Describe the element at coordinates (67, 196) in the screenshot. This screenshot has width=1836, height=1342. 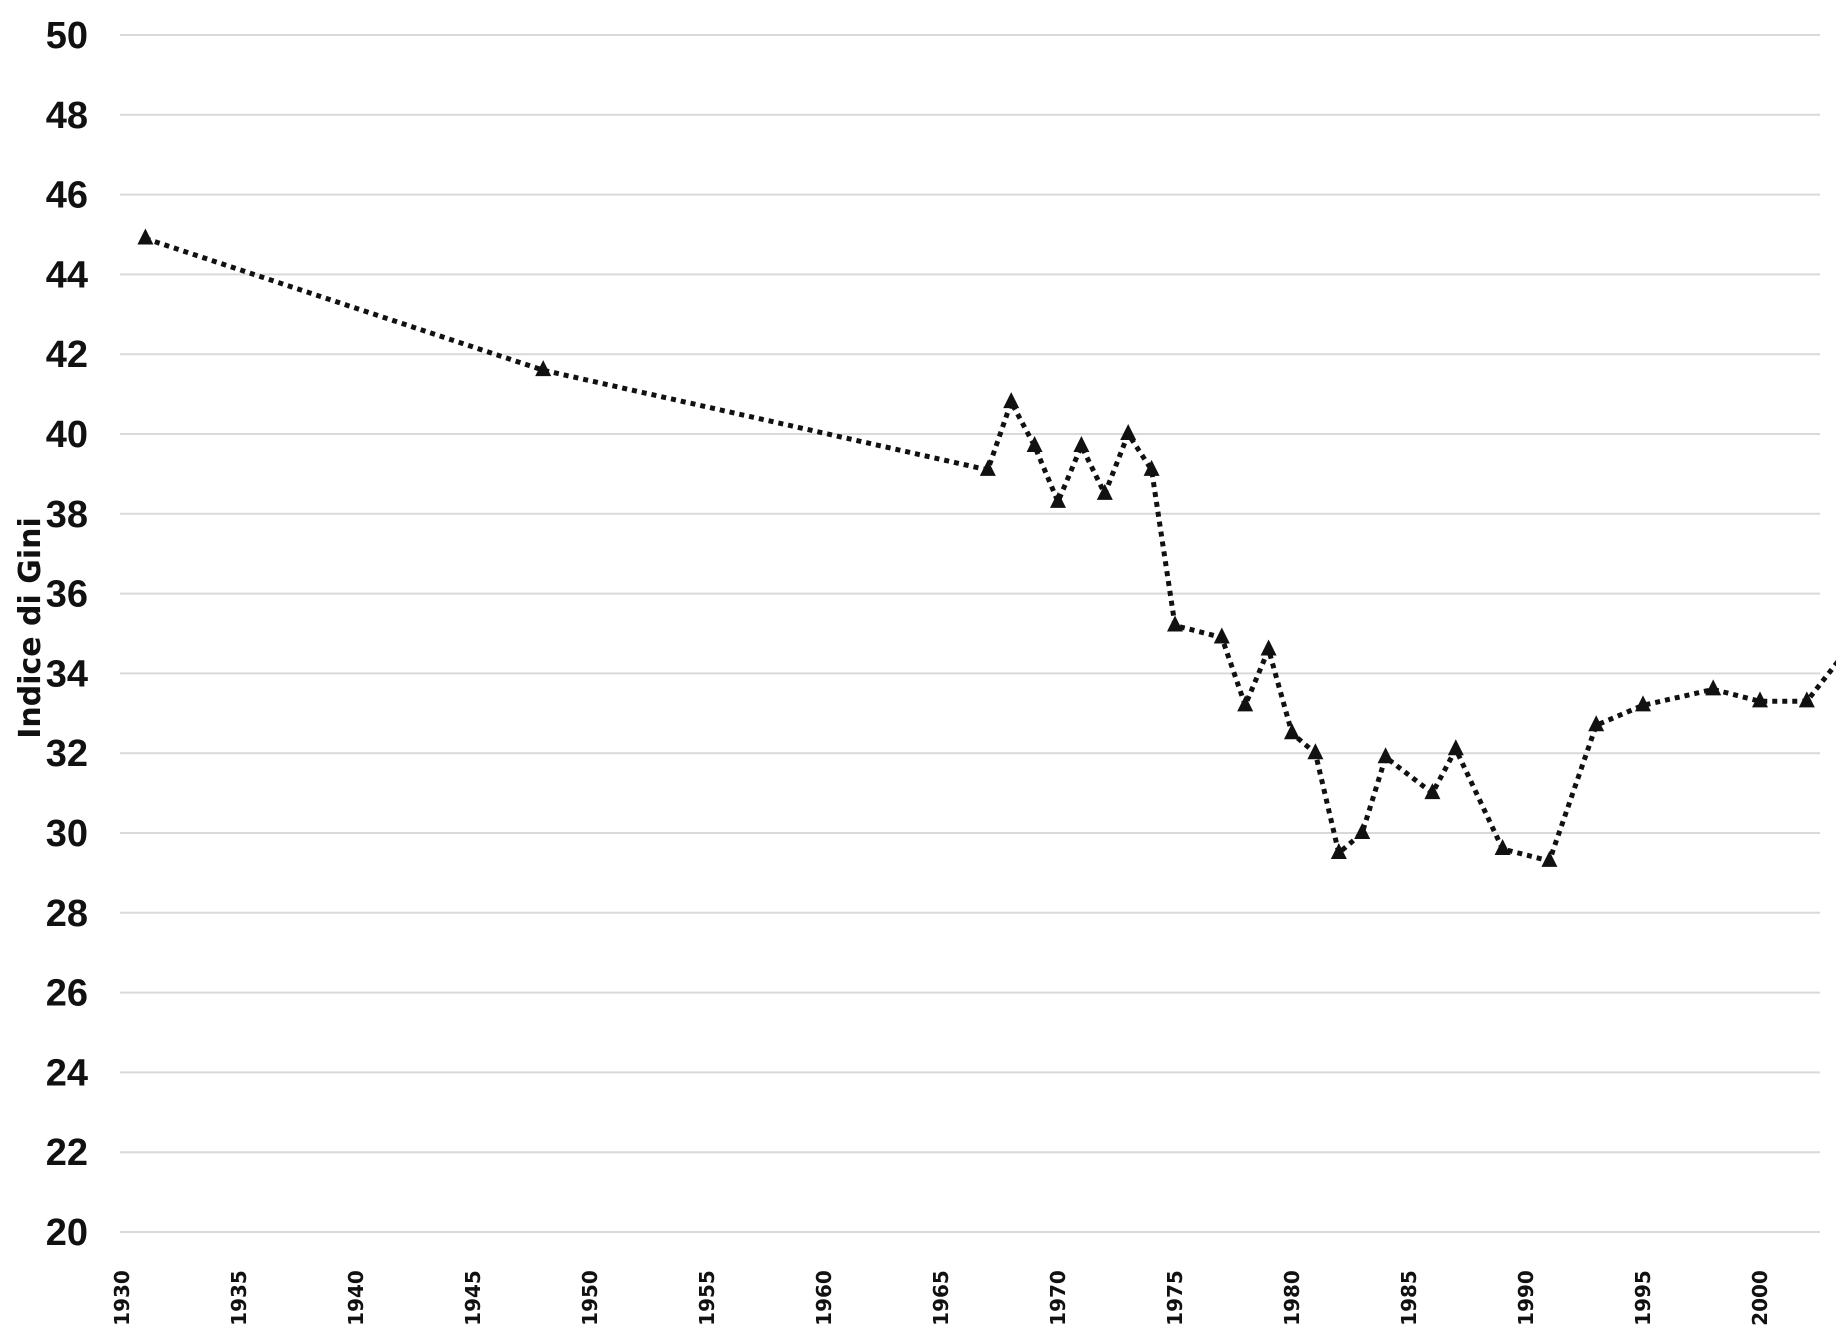
I see `y-tick-label: 46` at that location.